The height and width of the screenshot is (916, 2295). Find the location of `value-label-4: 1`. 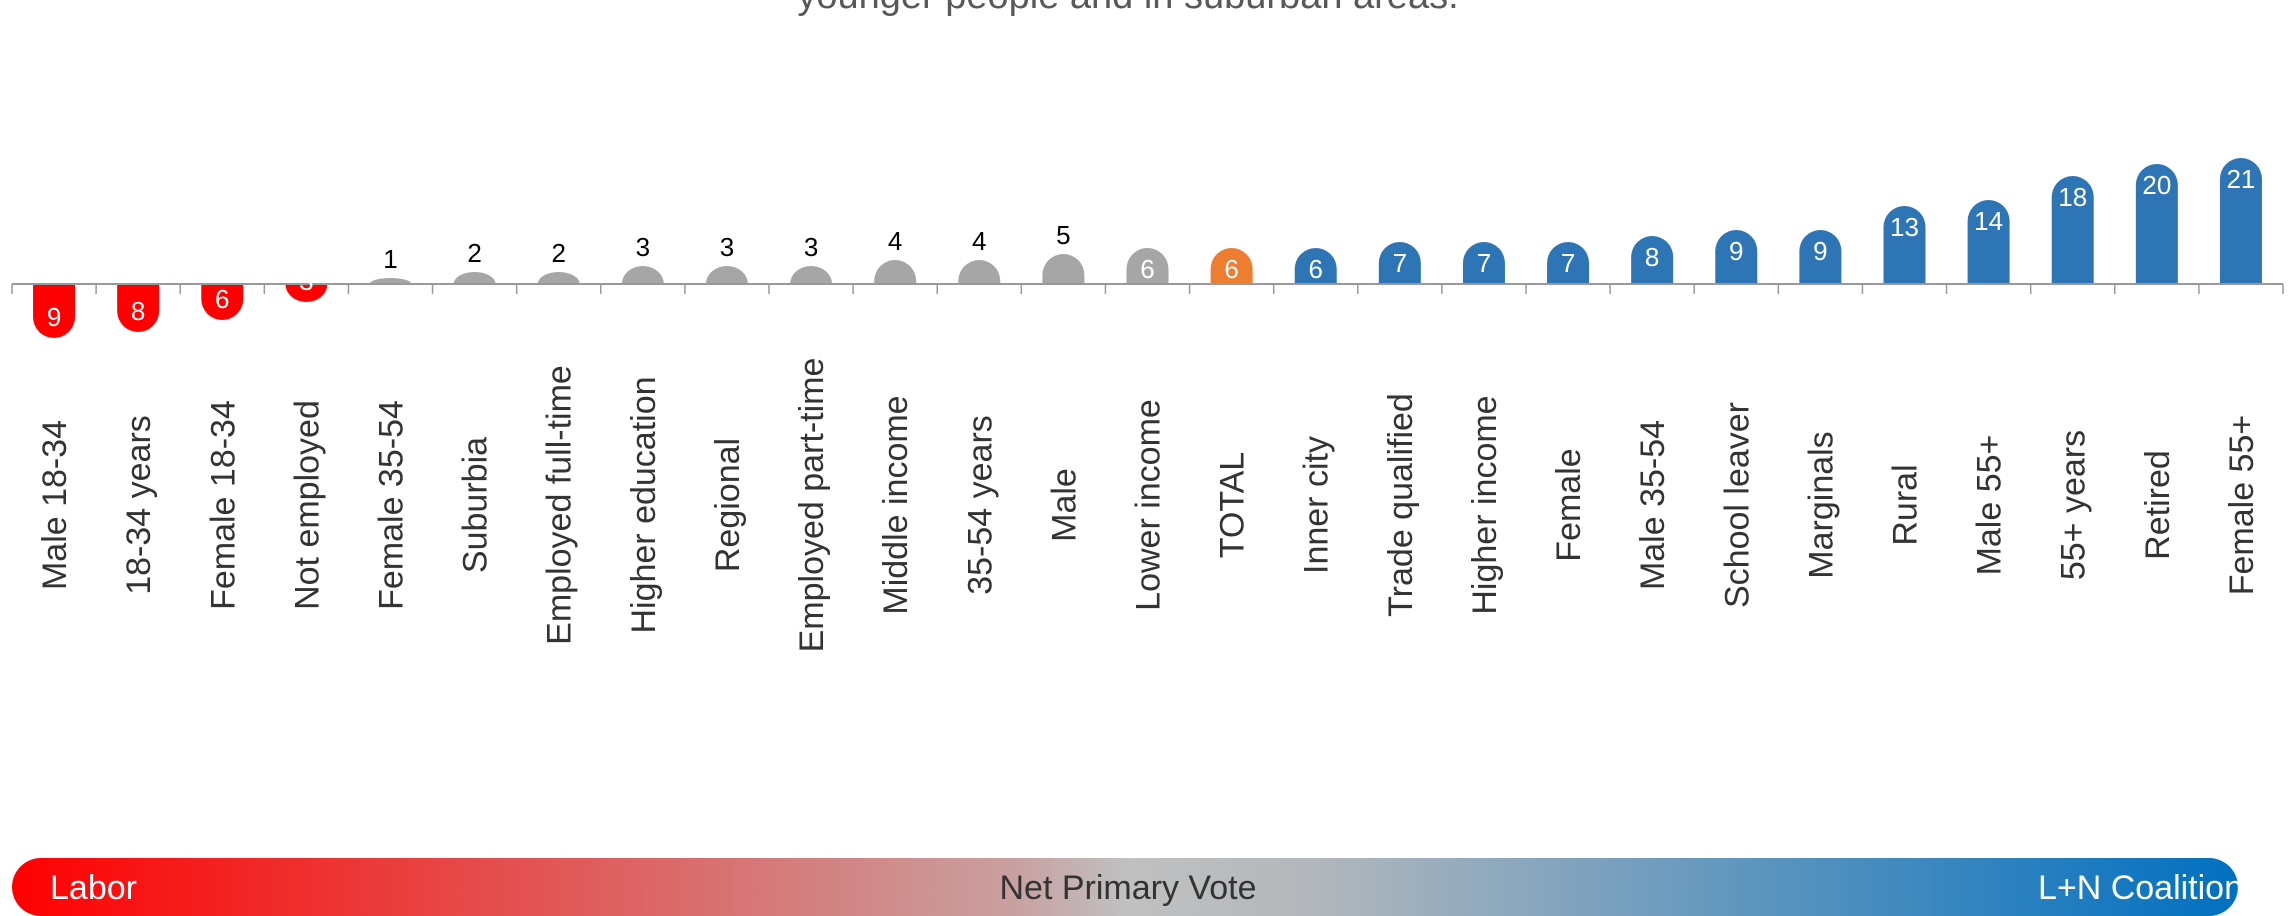

value-label-4: 1 is located at coordinates (390, 259).